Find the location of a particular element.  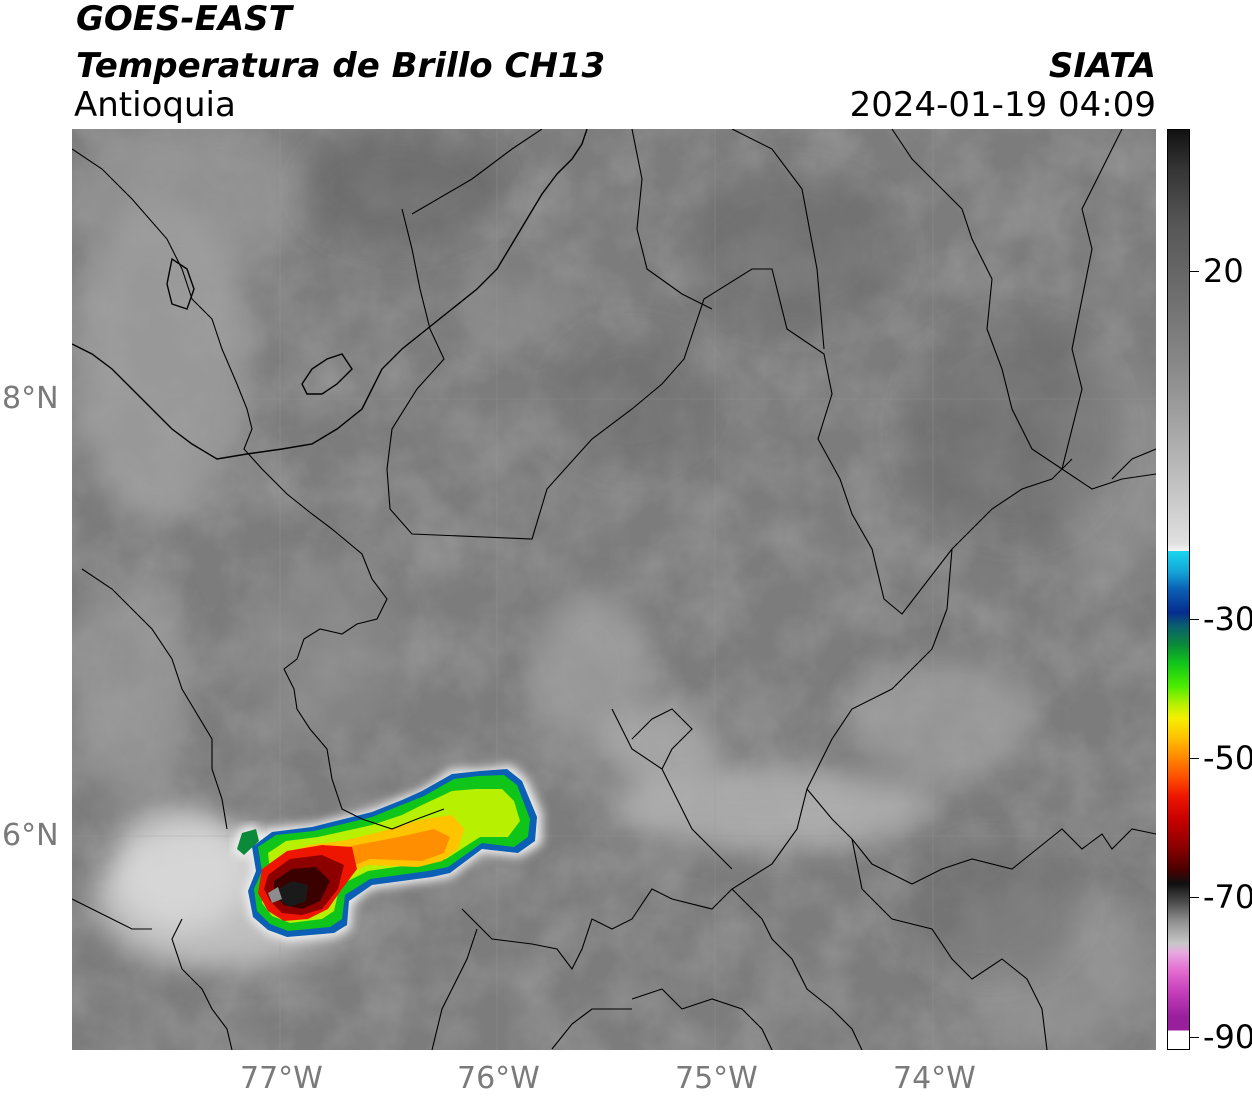

lon-label-77w: 77°W is located at coordinates (281, 1078).